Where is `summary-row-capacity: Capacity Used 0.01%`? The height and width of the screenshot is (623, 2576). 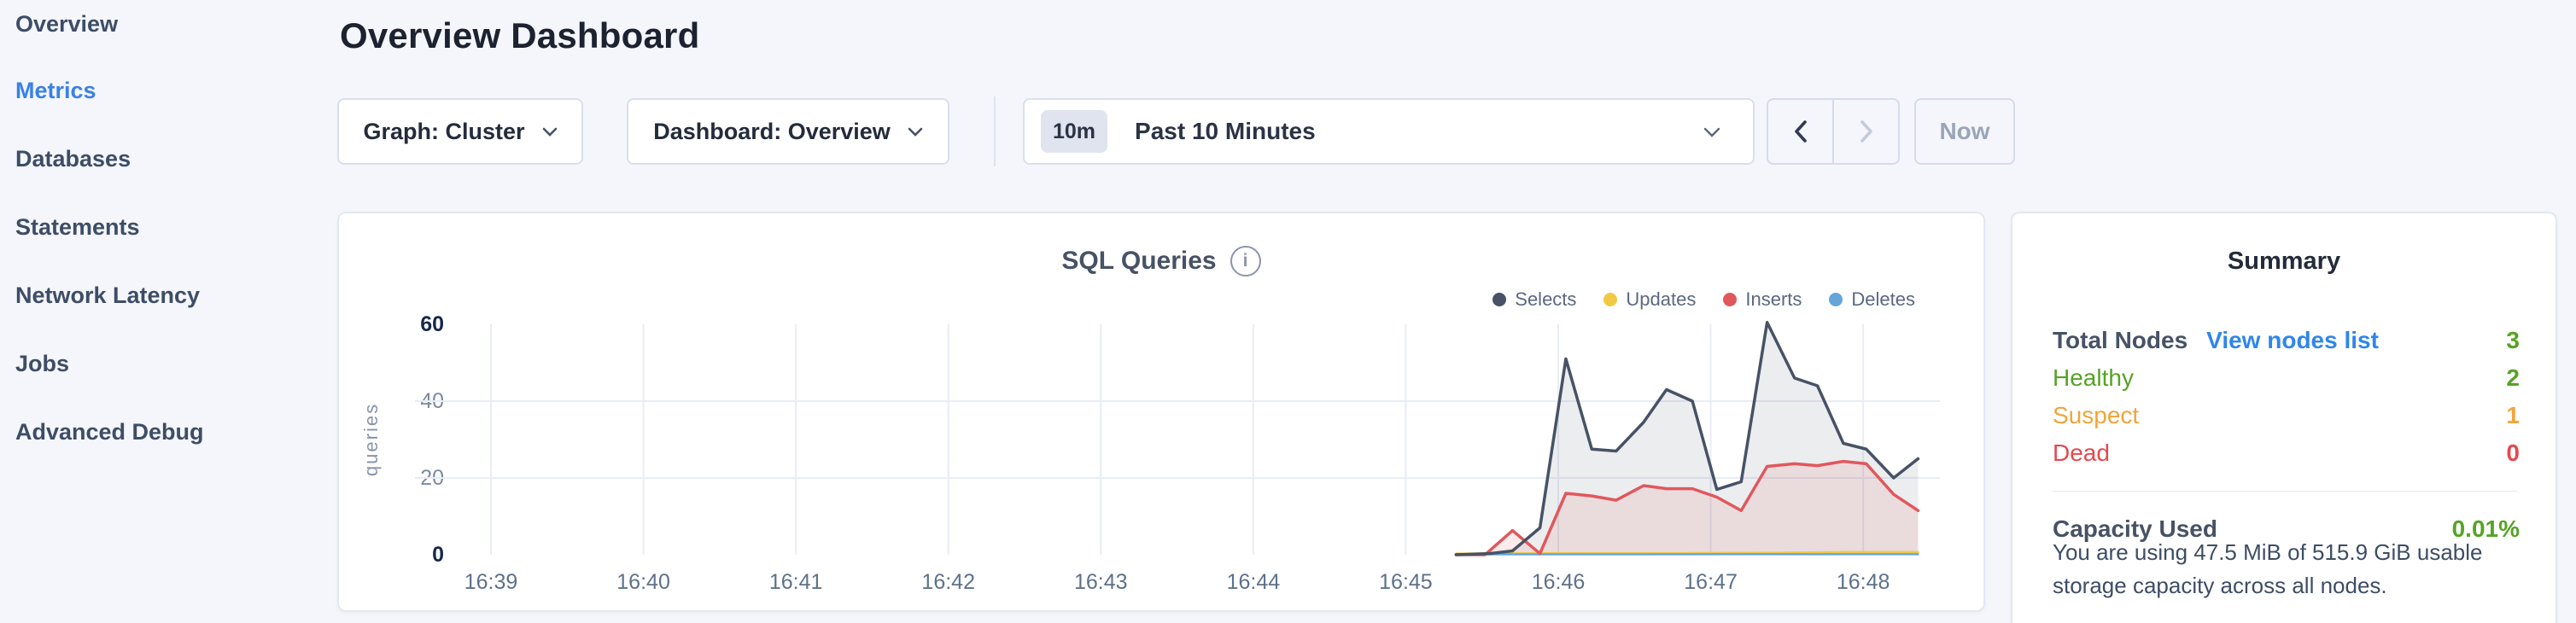 summary-row-capacity: Capacity Used 0.01% is located at coordinates (2286, 529).